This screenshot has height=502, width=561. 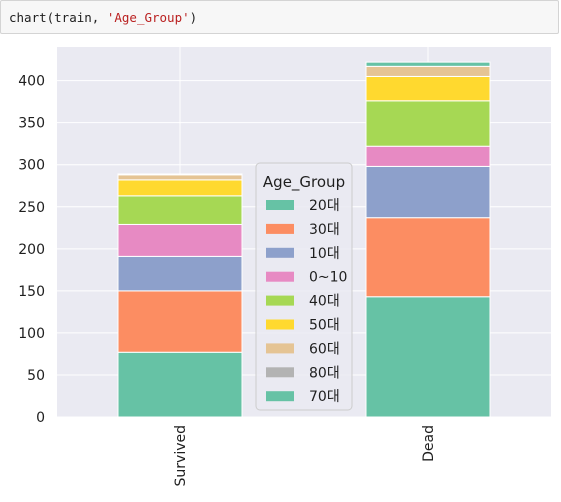 I want to click on y-tick-label-300: 300, so click(x=31, y=166).